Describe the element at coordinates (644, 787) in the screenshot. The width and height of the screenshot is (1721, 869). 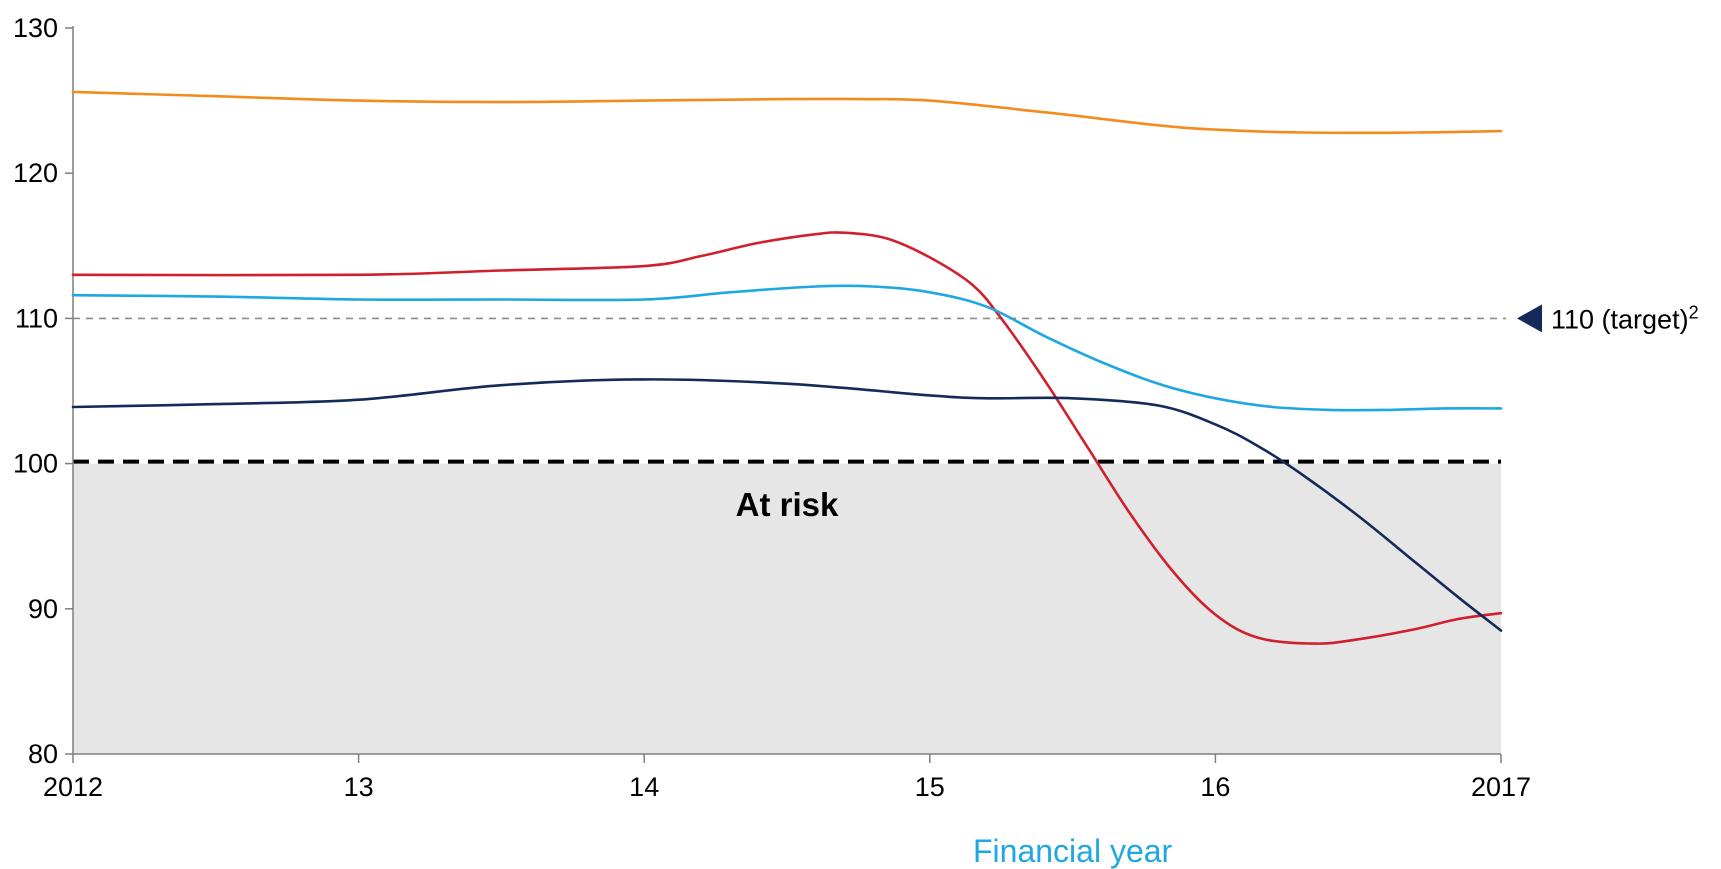
I see `x-tick-label: 14` at that location.